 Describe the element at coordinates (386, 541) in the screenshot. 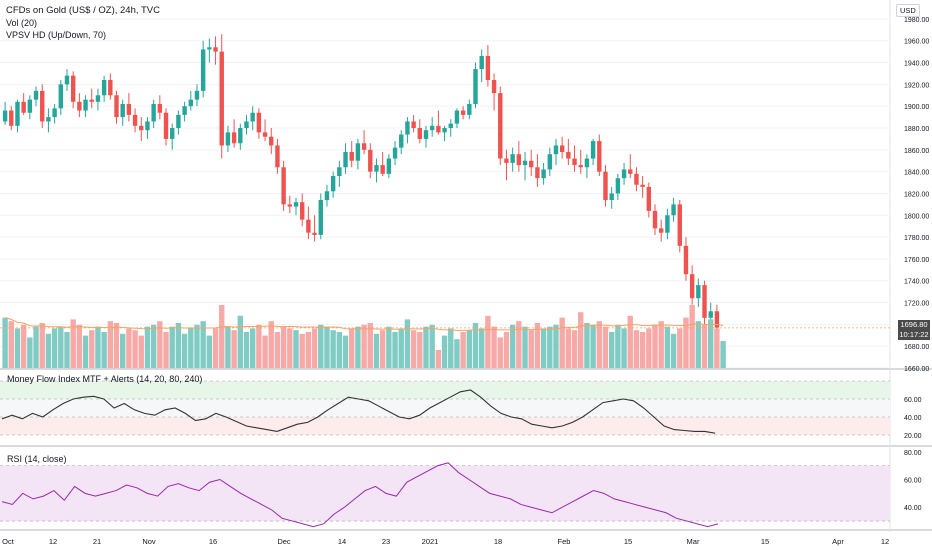

I see `time-tick-label: 23` at that location.